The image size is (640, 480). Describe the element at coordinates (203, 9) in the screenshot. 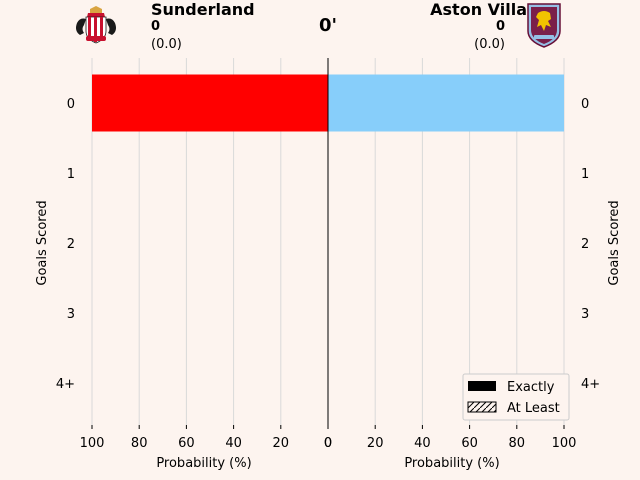

I see `home-team-name: Sunderland` at that location.